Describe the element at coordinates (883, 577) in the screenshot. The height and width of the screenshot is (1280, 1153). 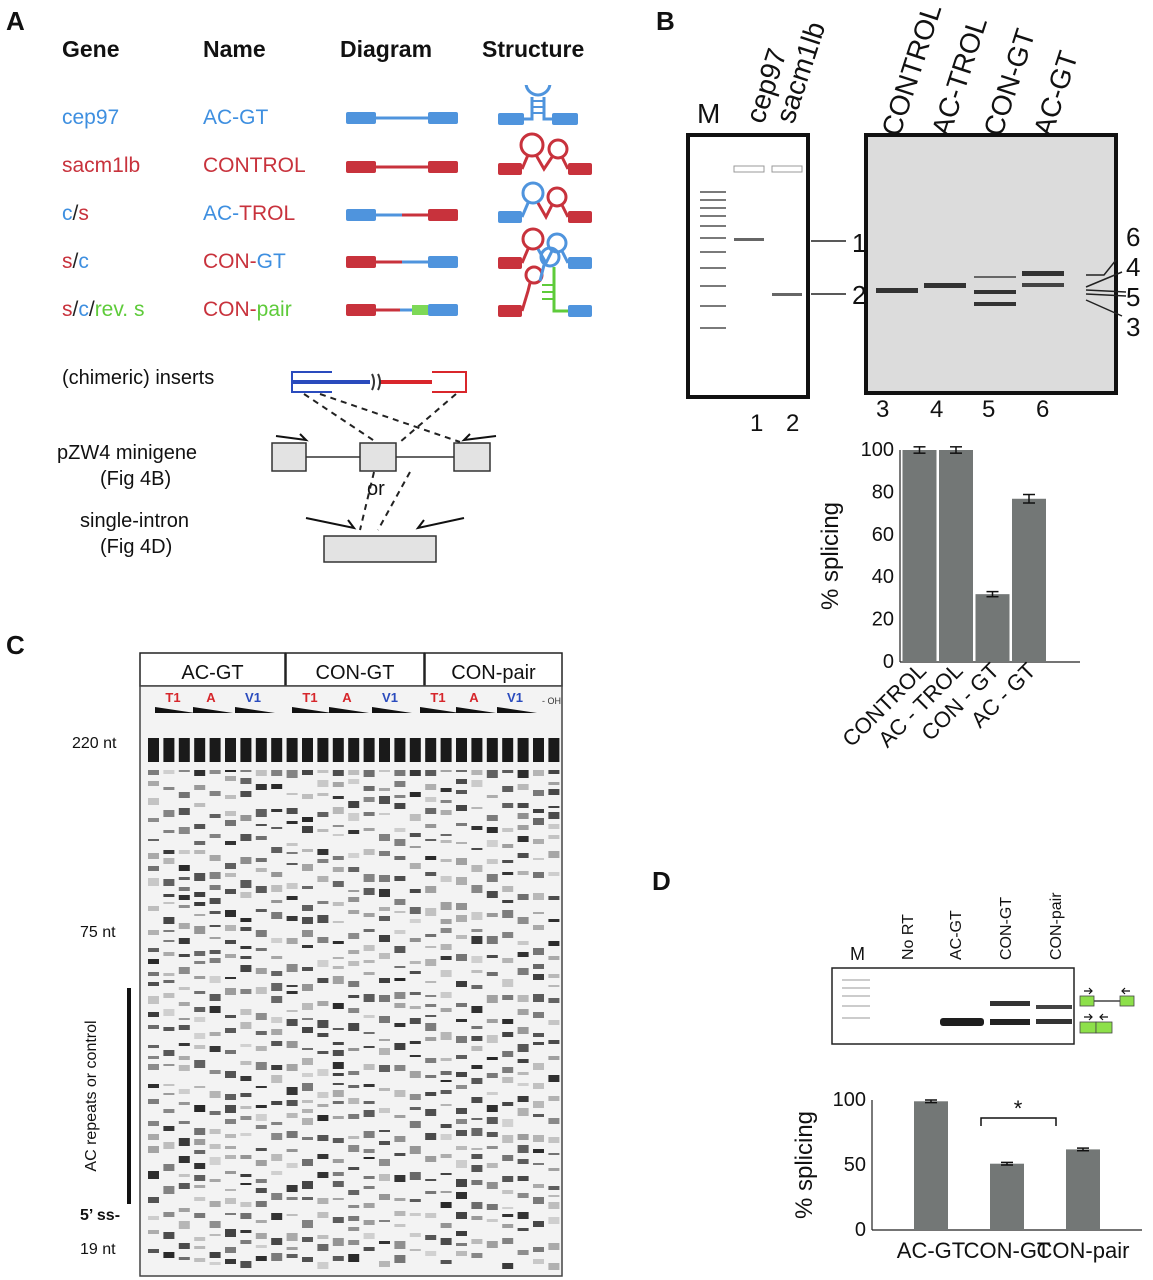
I see `y-tick-label: 40` at that location.